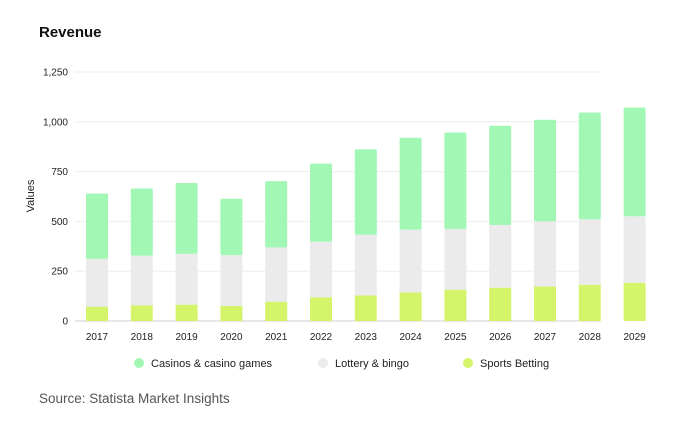 The height and width of the screenshot is (430, 690). I want to click on legend-label: Casinos & casino games, so click(212, 364).